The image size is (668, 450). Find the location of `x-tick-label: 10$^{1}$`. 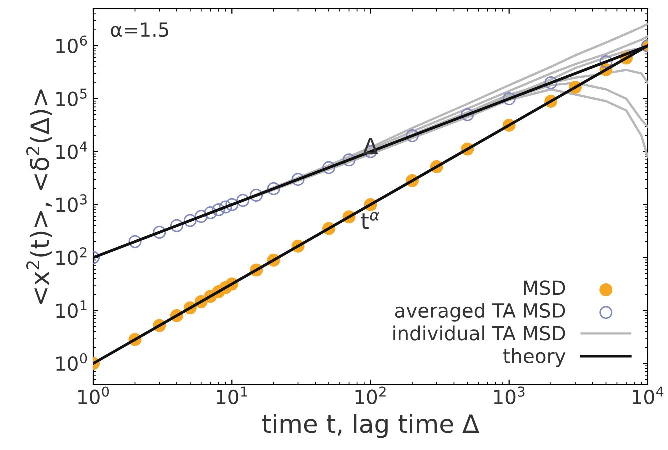

x-tick-label: 10$^{1}$ is located at coordinates (232, 395).